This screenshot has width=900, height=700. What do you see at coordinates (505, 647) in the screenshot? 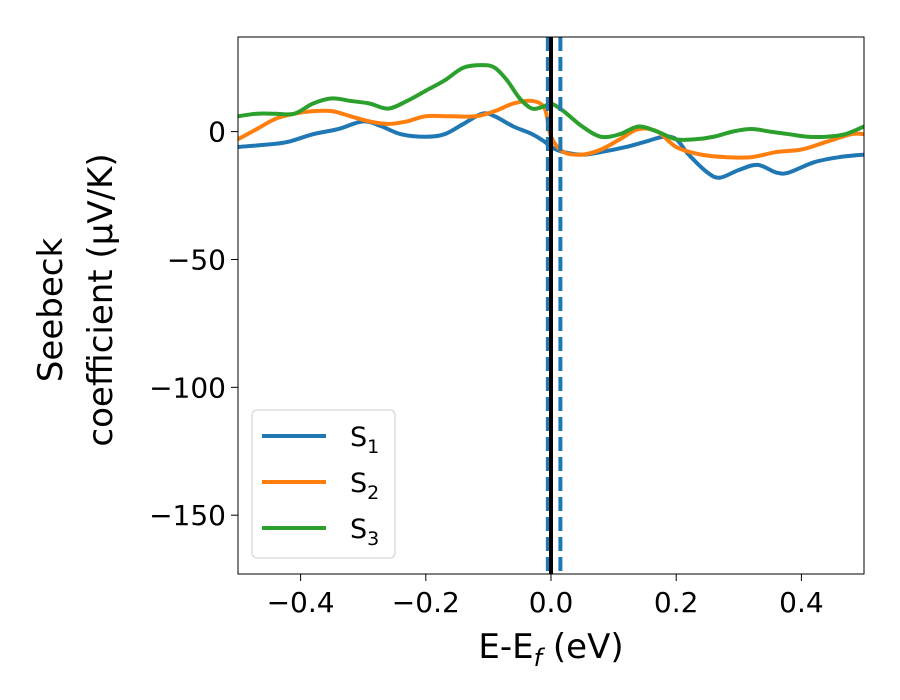
I see `x-axis-label-main: E-E` at bounding box center [505, 647].